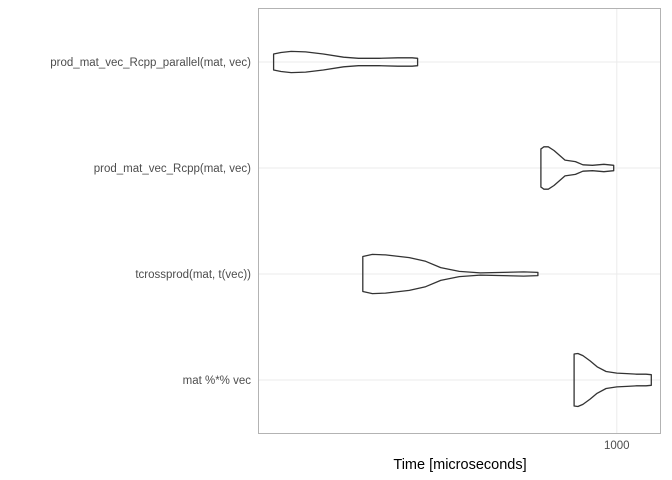 This screenshot has height=480, width=672. What do you see at coordinates (150, 63) in the screenshot?
I see `y-tick-label: prod_mat_vec_Rcpp_parallel(mat, vec)` at bounding box center [150, 63].